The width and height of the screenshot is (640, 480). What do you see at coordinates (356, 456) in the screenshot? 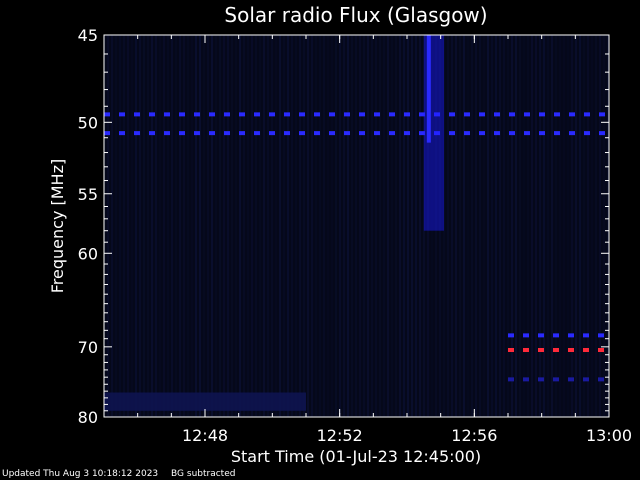
I see `x-axis-label: Start Time (01-Jul-23 12:45:00)` at bounding box center [356, 456].